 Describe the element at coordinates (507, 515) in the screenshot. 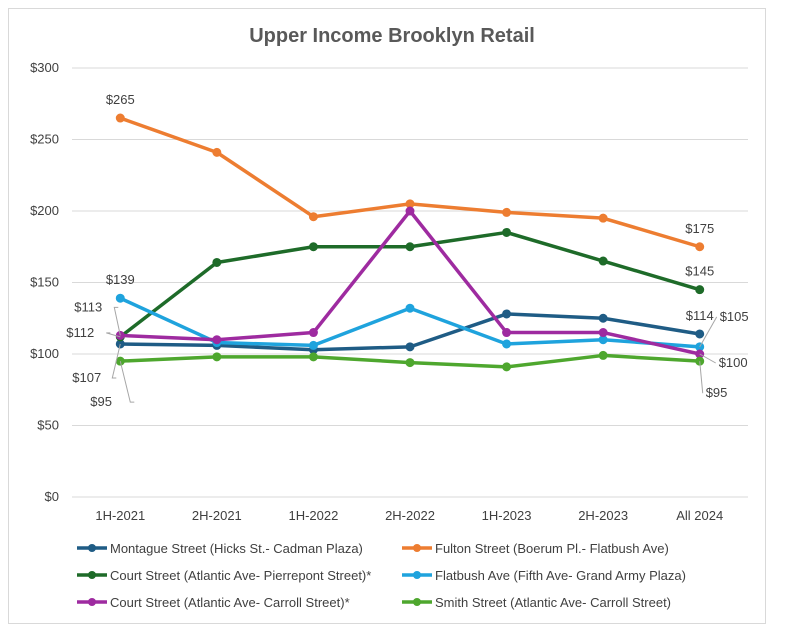

I see `x-tick-label: 1H-2023` at that location.